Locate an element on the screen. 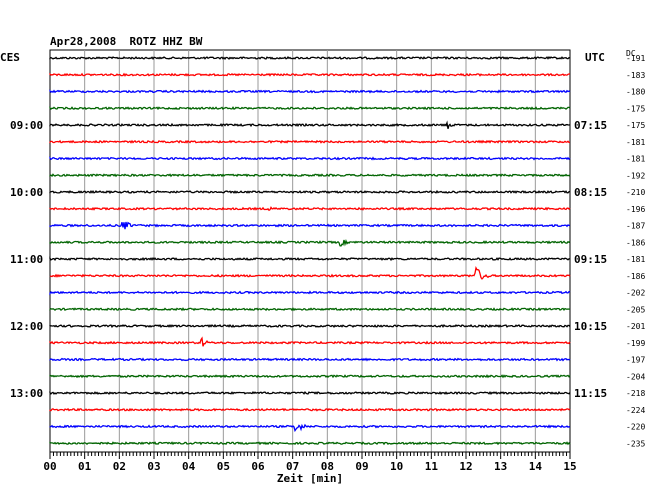 The width and height of the screenshot is (650, 494). x-tick-label: 00 is located at coordinates (49, 466).